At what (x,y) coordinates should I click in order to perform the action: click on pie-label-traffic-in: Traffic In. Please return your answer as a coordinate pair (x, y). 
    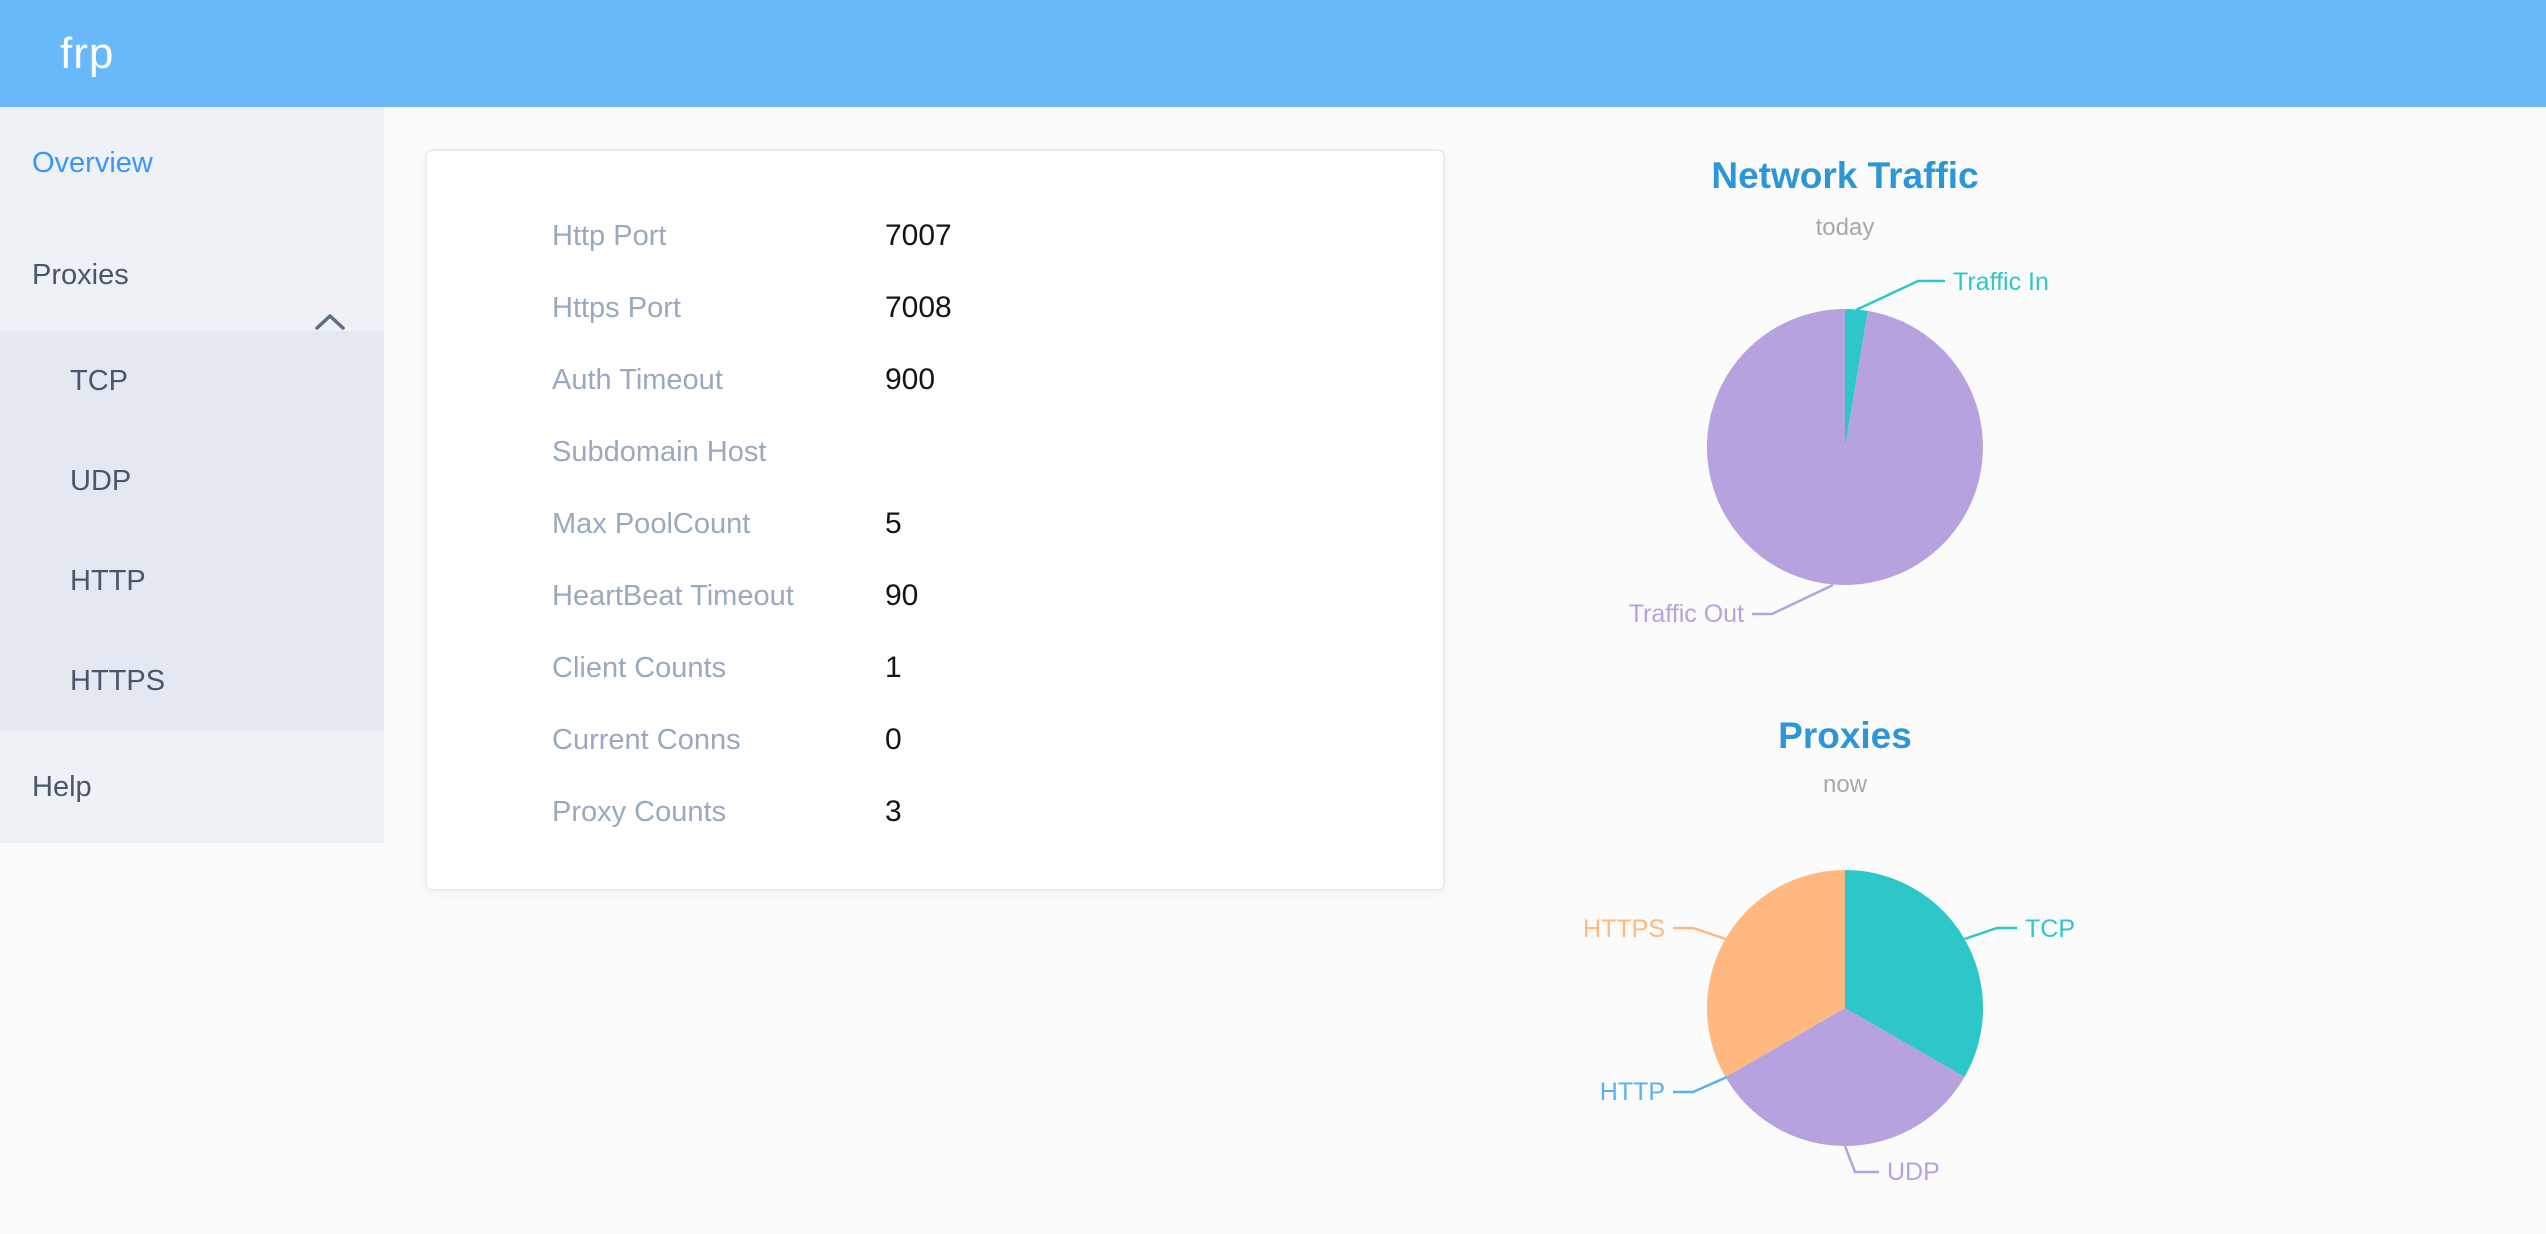
    Looking at the image, I should click on (2001, 282).